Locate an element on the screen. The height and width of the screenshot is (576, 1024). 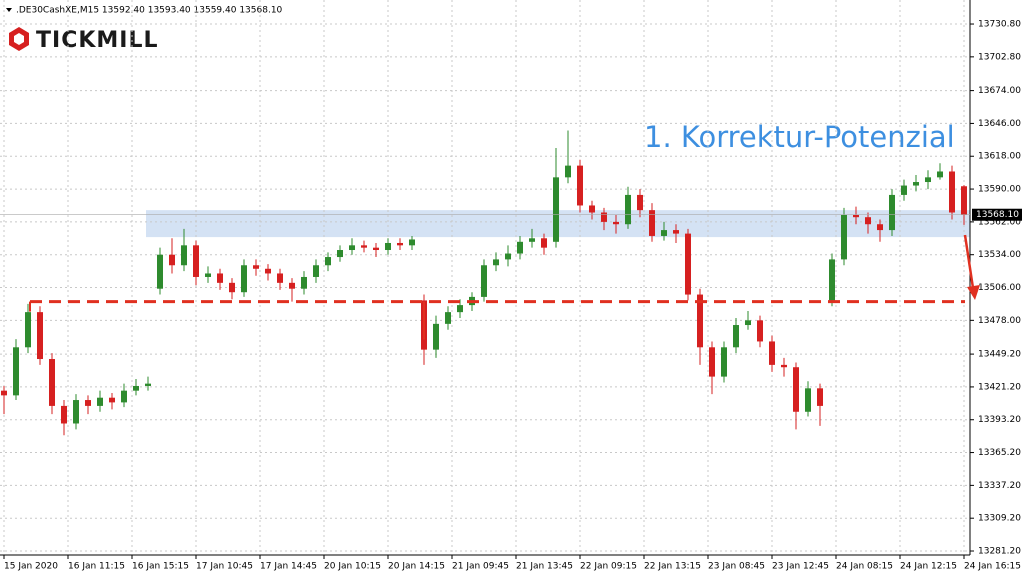
y-tick-label: 13562.00 is located at coordinates (999, 222).